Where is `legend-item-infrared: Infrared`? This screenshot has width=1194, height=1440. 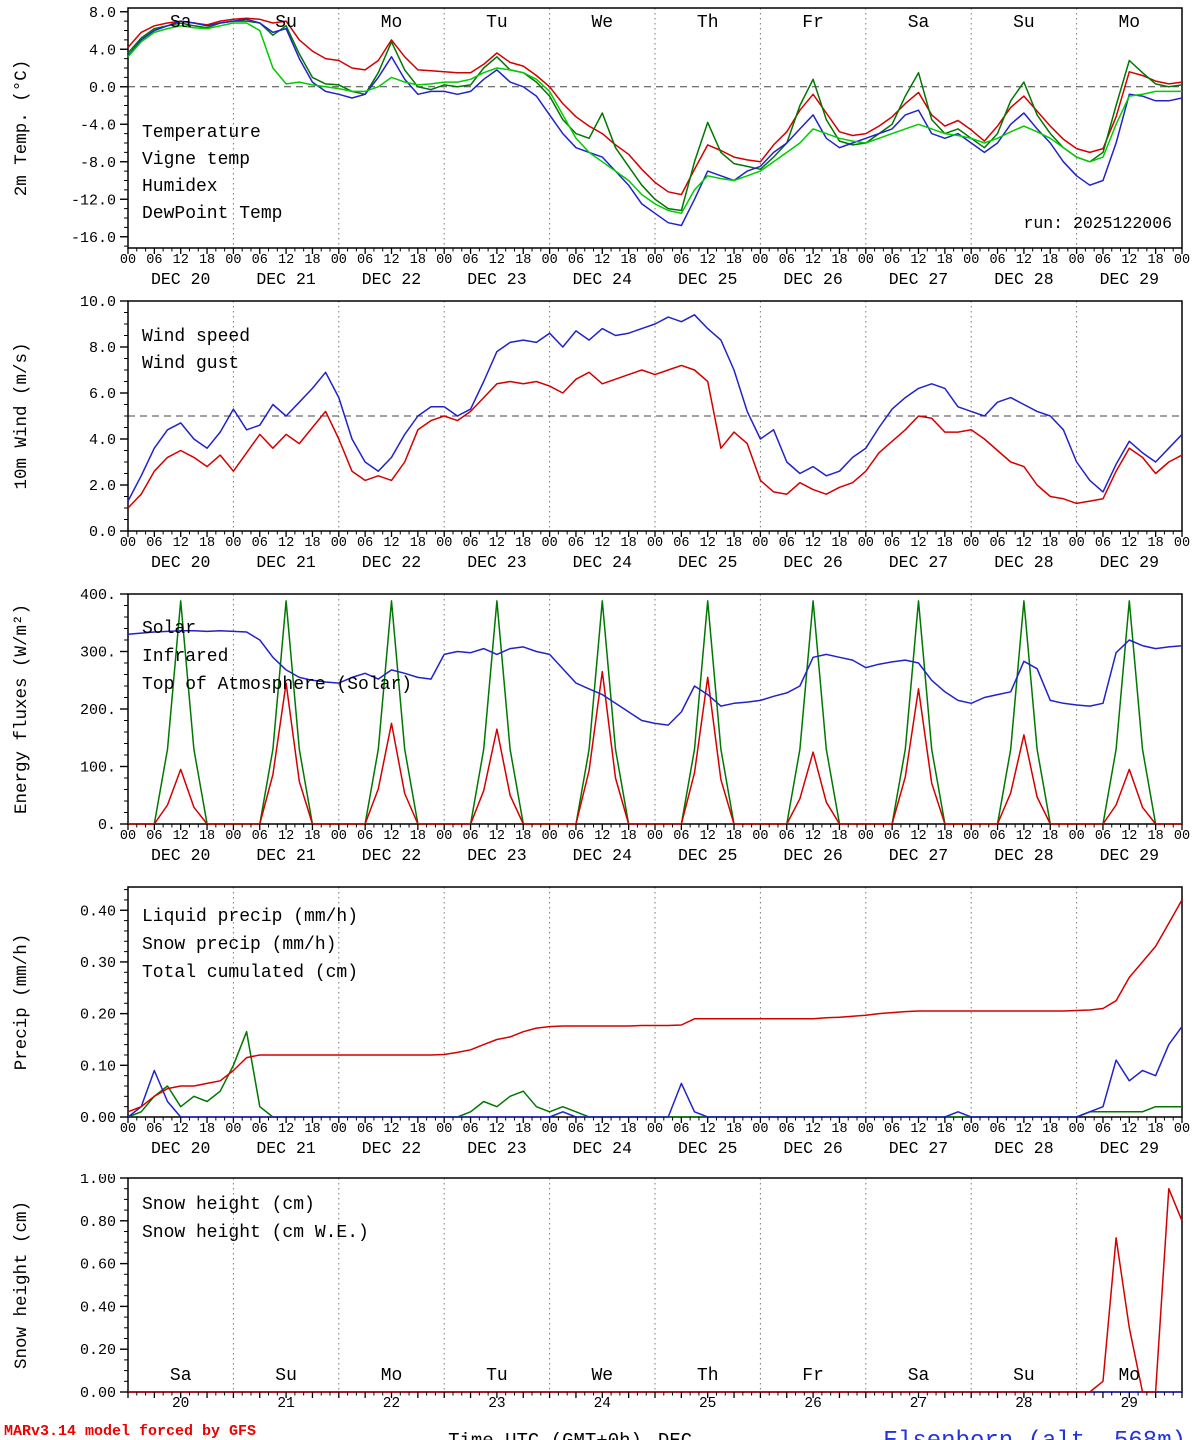 legend-item-infrared: Infrared is located at coordinates (185, 657).